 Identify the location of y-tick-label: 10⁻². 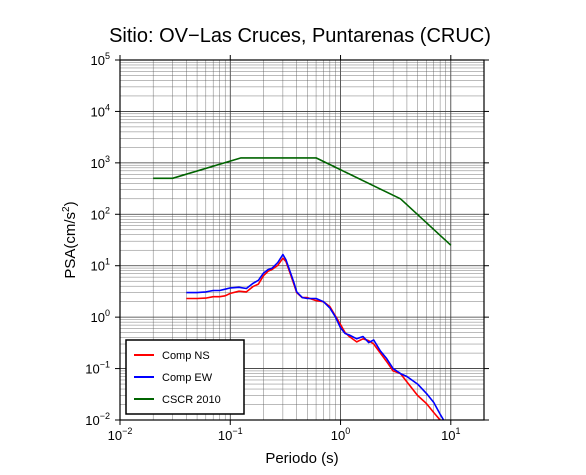
(97, 419).